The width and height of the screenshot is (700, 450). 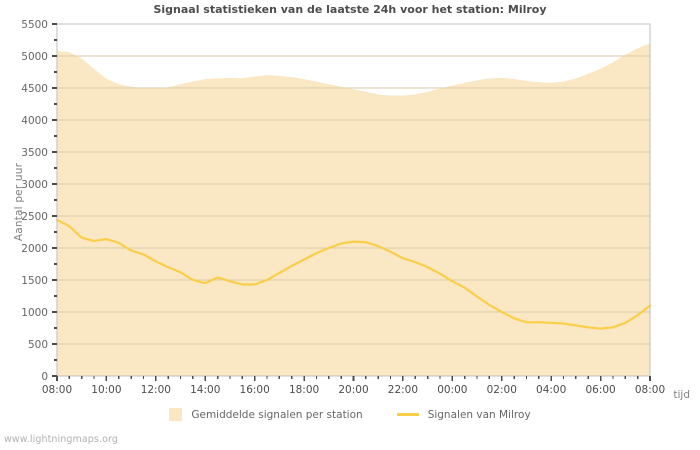 What do you see at coordinates (38, 345) in the screenshot?
I see `svg-text: 500` at bounding box center [38, 345].